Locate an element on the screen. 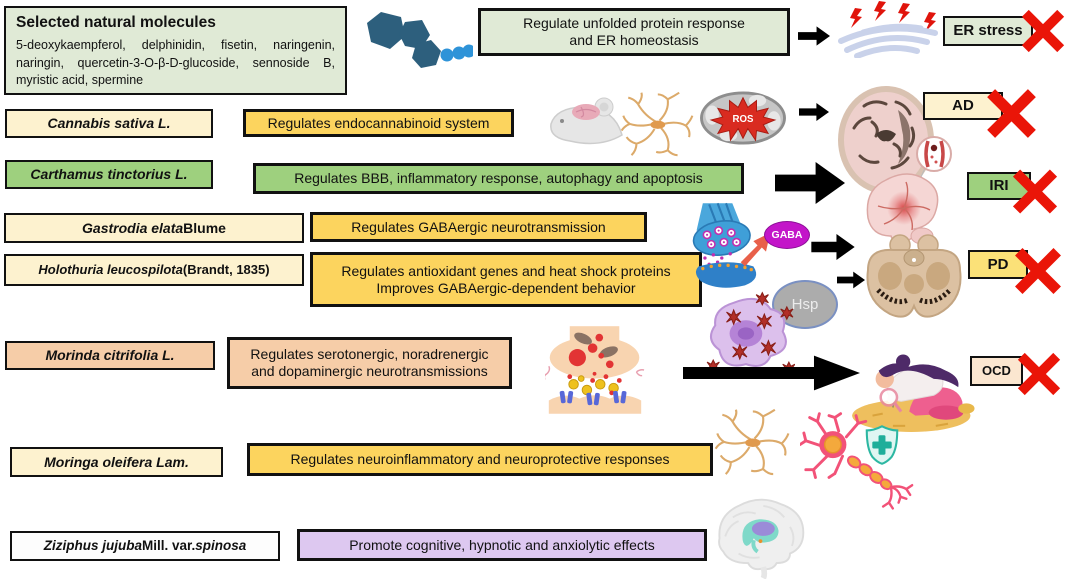 The image size is (1065, 579). gaba-text: GABA is located at coordinates (787, 235).